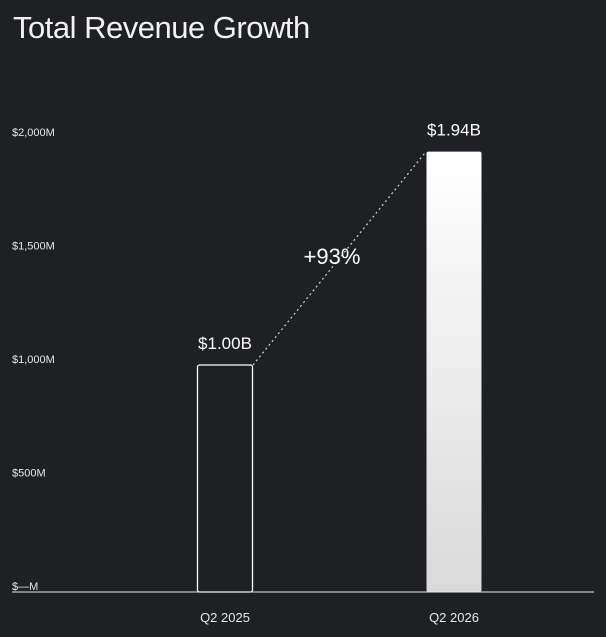  What do you see at coordinates (332, 256) in the screenshot?
I see `growth-percentage: +93%` at bounding box center [332, 256].